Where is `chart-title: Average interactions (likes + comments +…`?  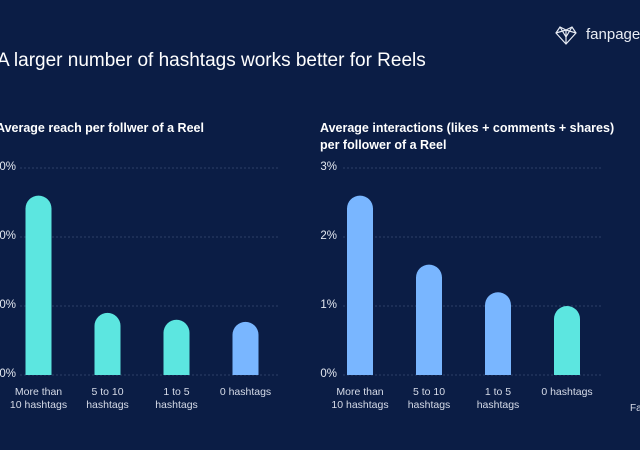 chart-title: Average interactions (likes + comments +… is located at coordinates (467, 136).